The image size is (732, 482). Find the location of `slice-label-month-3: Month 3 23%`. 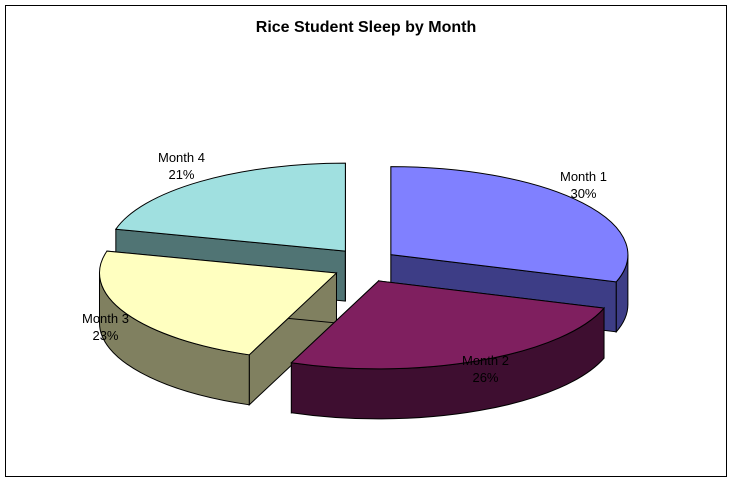

slice-label-month-3: Month 3 23% is located at coordinates (105, 327).